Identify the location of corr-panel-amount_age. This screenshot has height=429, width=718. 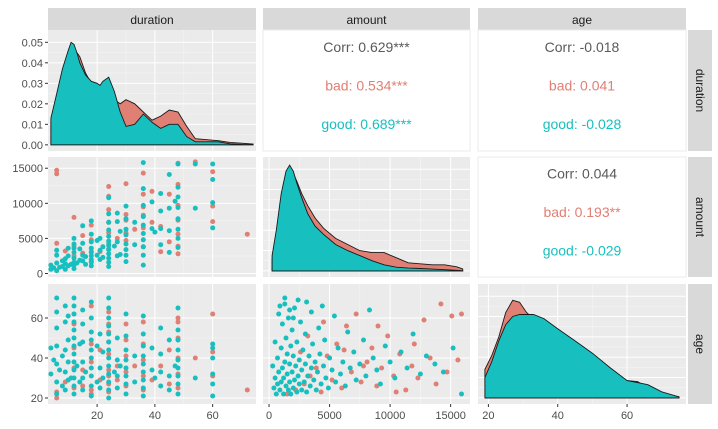
(582, 217).